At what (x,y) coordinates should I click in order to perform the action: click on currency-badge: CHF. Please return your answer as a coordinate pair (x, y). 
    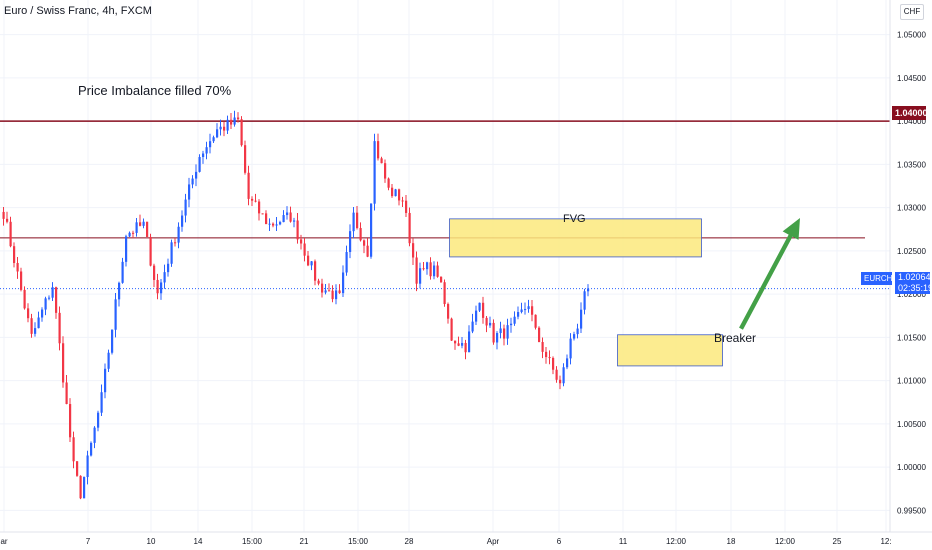
    Looking at the image, I should click on (912, 12).